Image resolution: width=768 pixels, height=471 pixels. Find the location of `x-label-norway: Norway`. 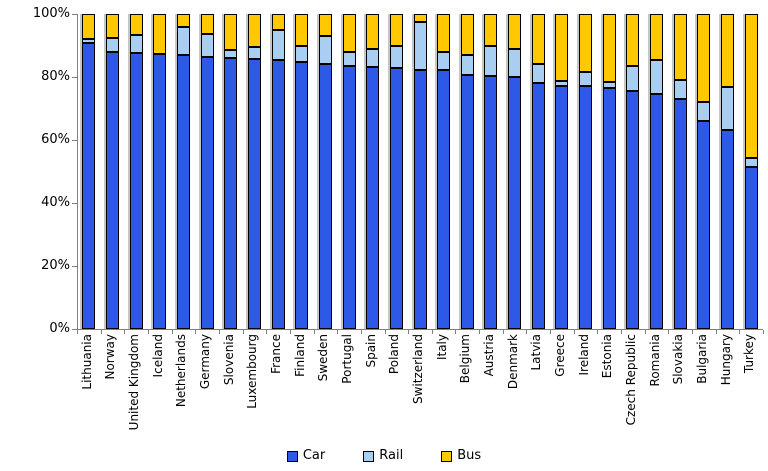

x-label-norway: Norway is located at coordinates (110, 357).